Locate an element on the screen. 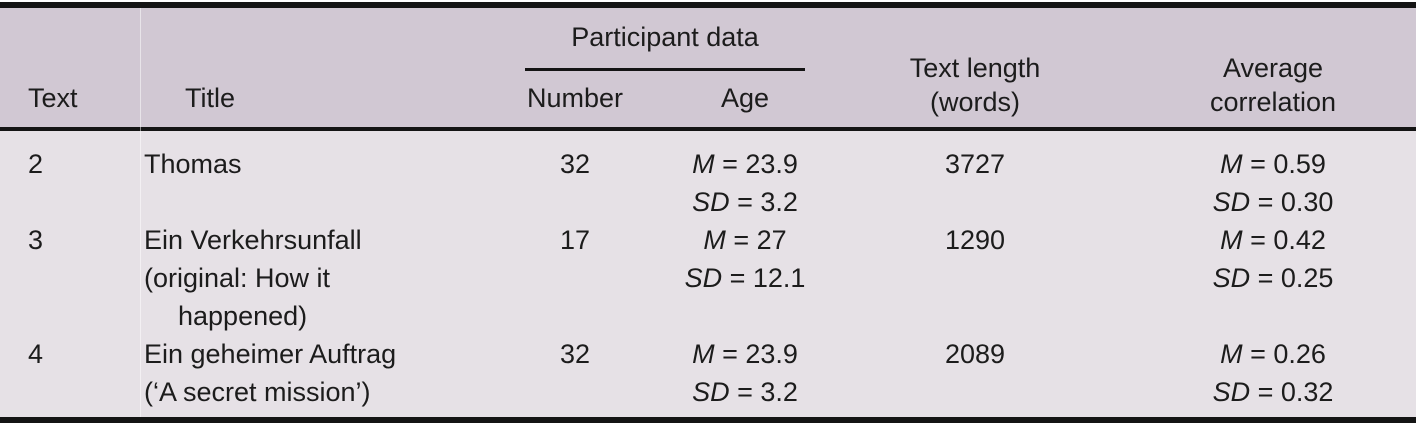 This screenshot has height=430, width=1416. stat-value: = 27 is located at coordinates (760, 240).